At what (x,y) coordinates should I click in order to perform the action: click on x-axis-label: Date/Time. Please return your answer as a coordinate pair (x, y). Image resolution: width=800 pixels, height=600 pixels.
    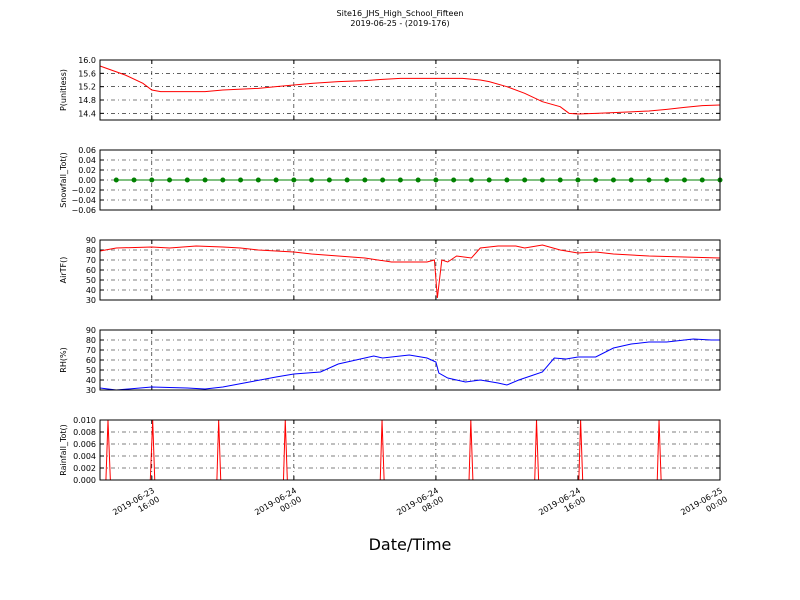
    Looking at the image, I should click on (410, 544).